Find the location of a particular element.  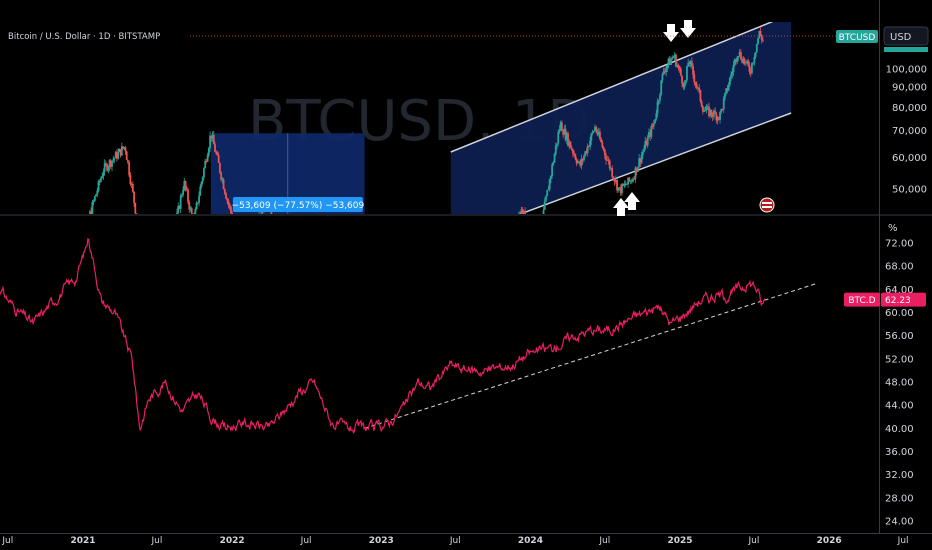

btc-price-tag: BTCUSD is located at coordinates (857, 36).